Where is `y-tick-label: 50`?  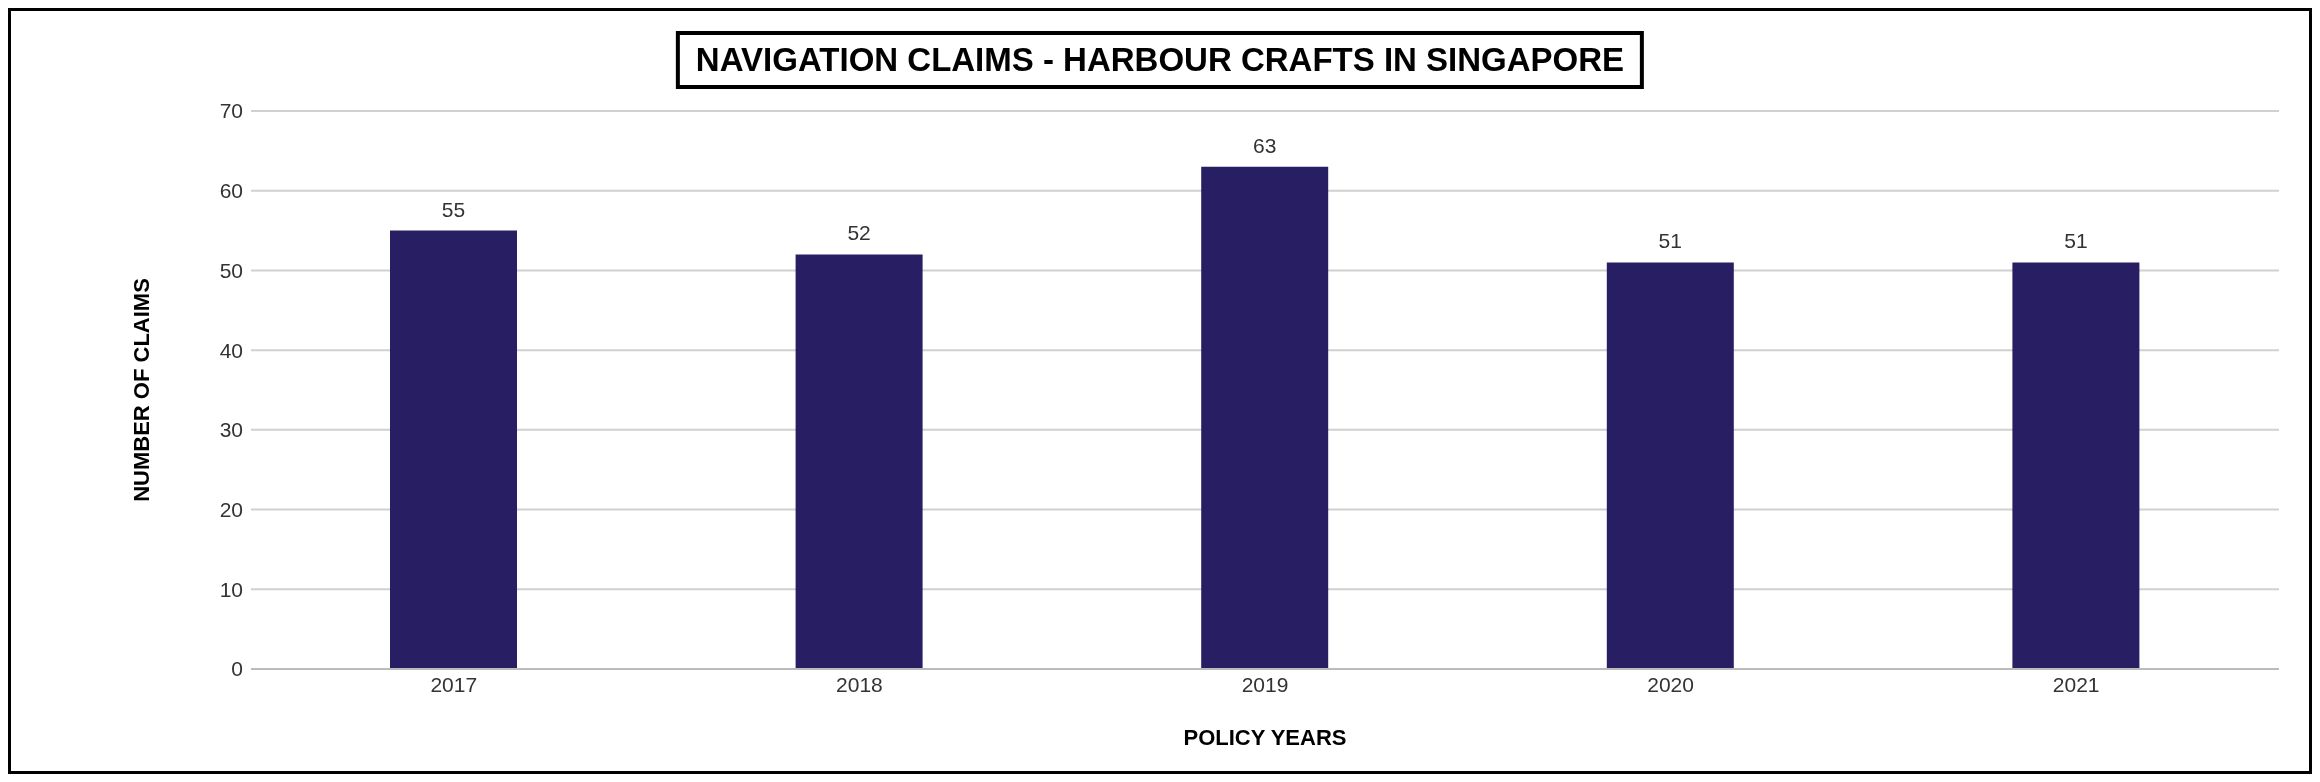
y-tick-label: 50 is located at coordinates (231, 270).